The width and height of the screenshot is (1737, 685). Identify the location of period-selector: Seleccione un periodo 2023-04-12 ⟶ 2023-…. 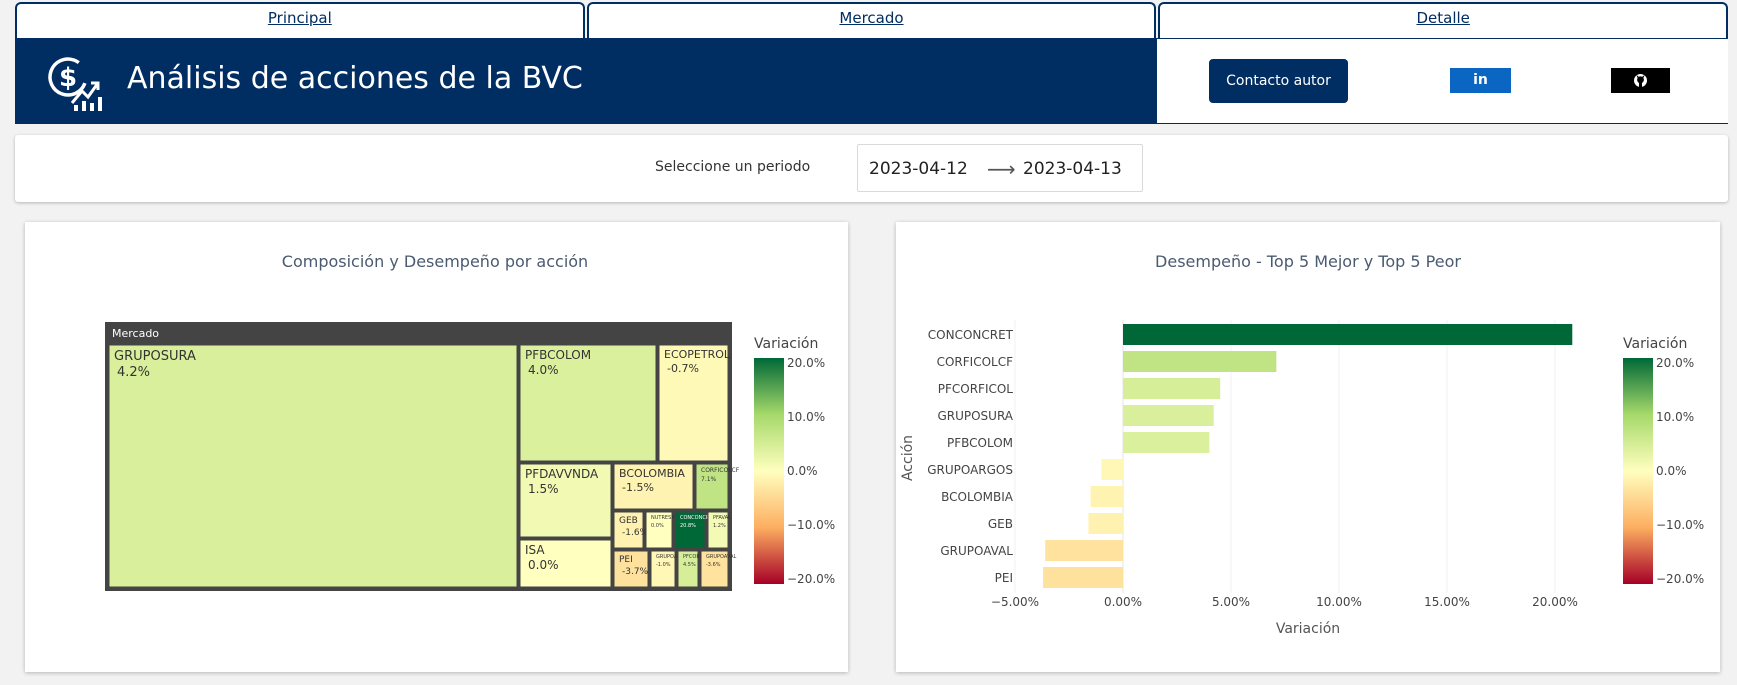
(871, 168).